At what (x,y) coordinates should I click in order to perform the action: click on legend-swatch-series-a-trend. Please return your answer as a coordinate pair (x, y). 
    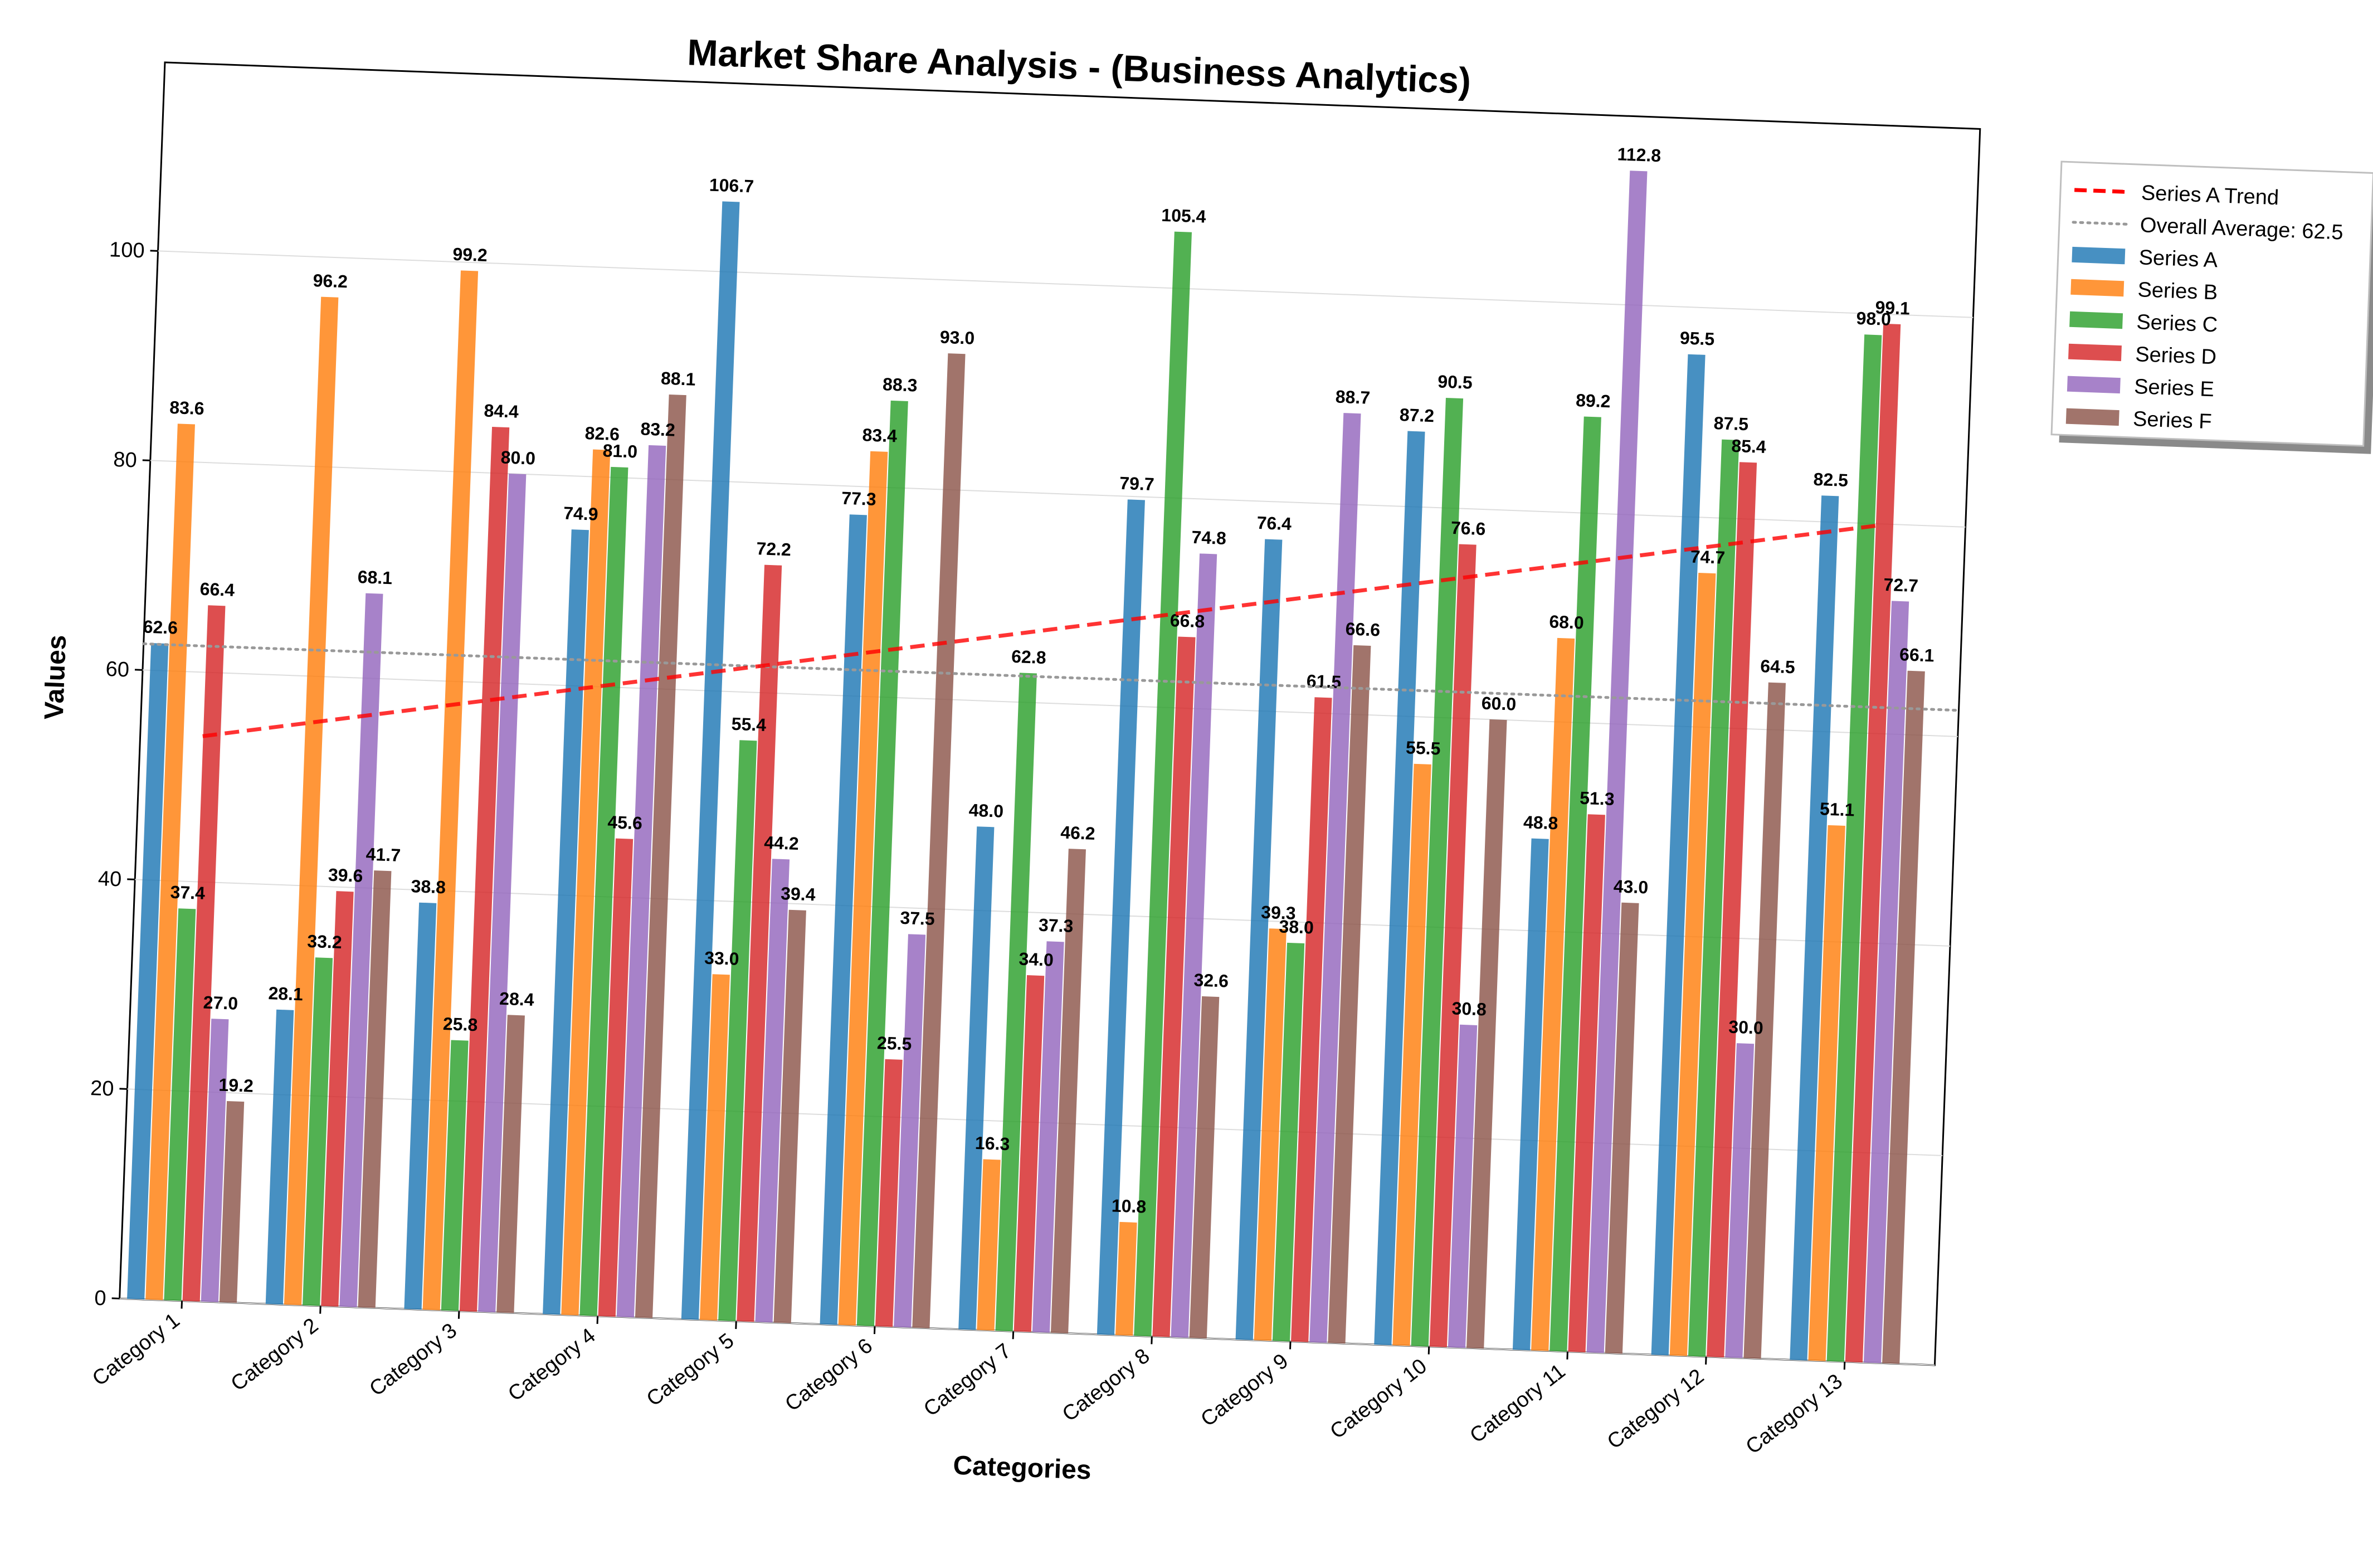
    Looking at the image, I should click on (2101, 191).